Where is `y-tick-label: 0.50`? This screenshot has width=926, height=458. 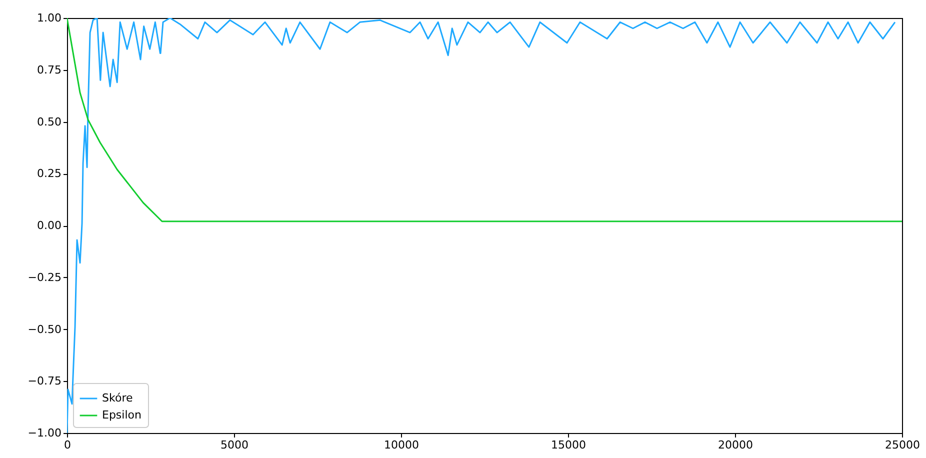
y-tick-label: 0.50 is located at coordinates (49, 121).